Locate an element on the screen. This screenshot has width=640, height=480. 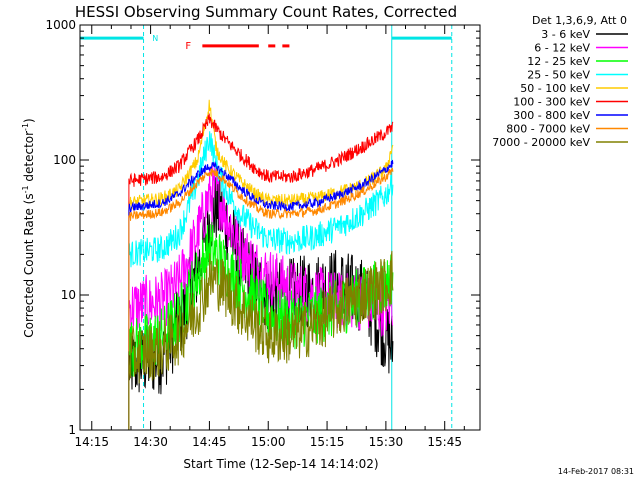
x-tick-label-1: 14:30 is located at coordinates (150, 442).